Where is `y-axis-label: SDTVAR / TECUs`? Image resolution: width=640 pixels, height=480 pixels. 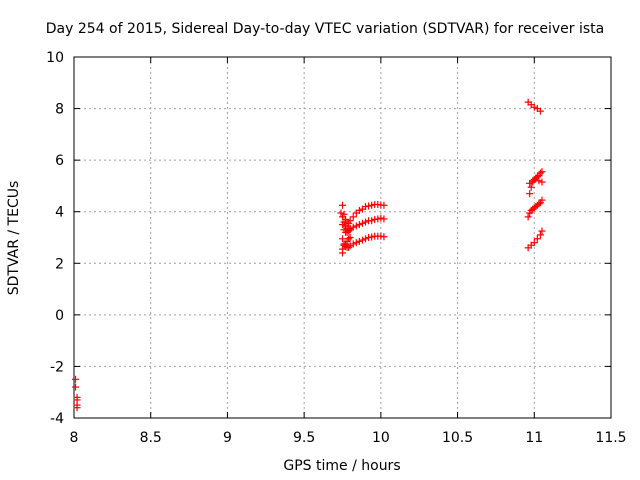 y-axis-label: SDTVAR / TECUs is located at coordinates (14, 238).